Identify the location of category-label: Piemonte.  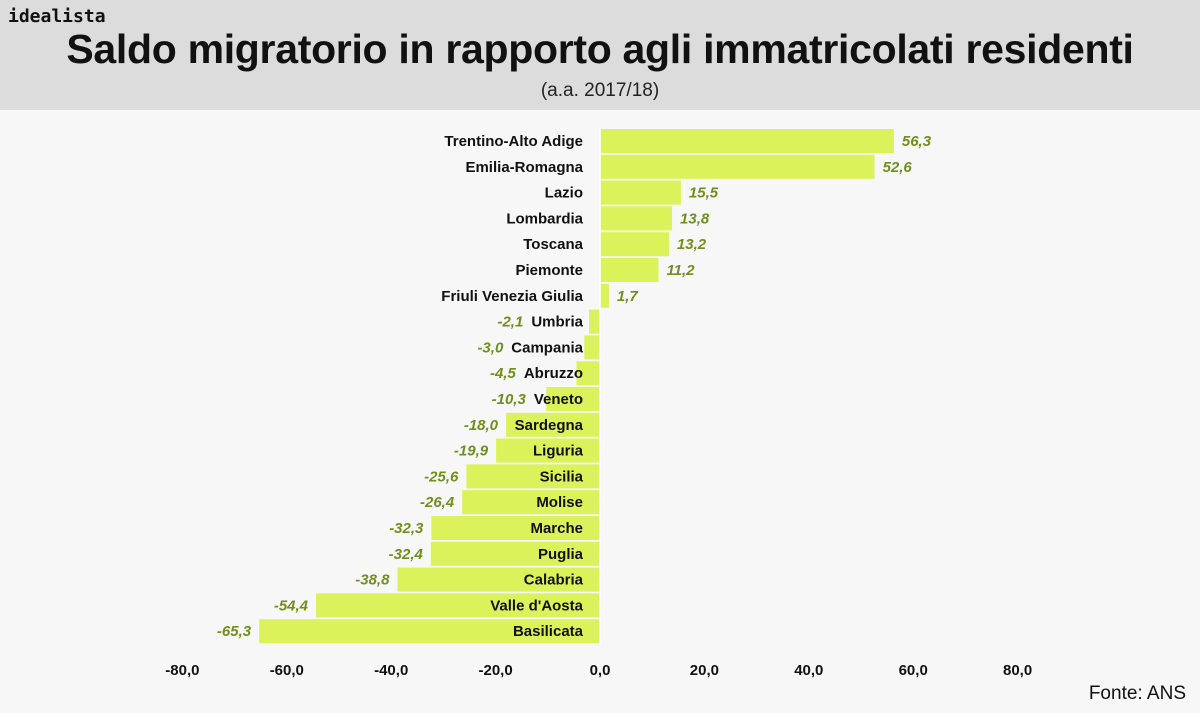
(549, 270).